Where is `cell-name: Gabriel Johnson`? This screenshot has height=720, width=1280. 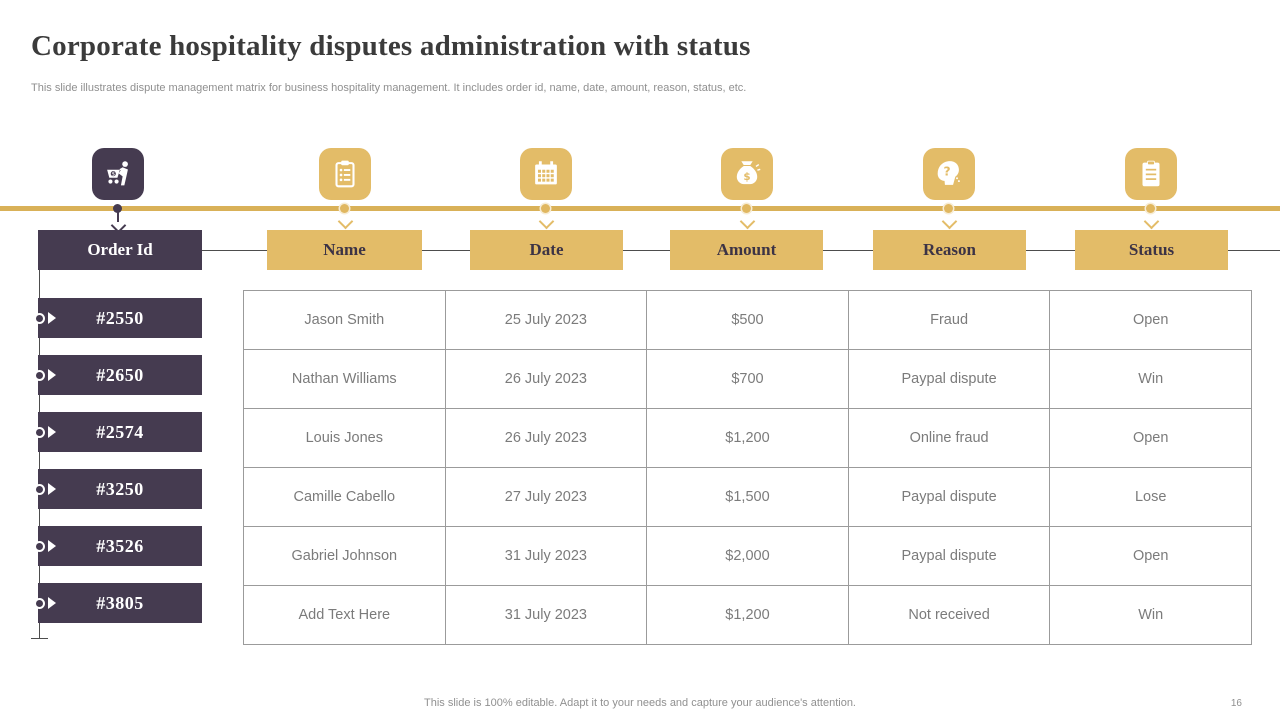 cell-name: Gabriel Johnson is located at coordinates (344, 556).